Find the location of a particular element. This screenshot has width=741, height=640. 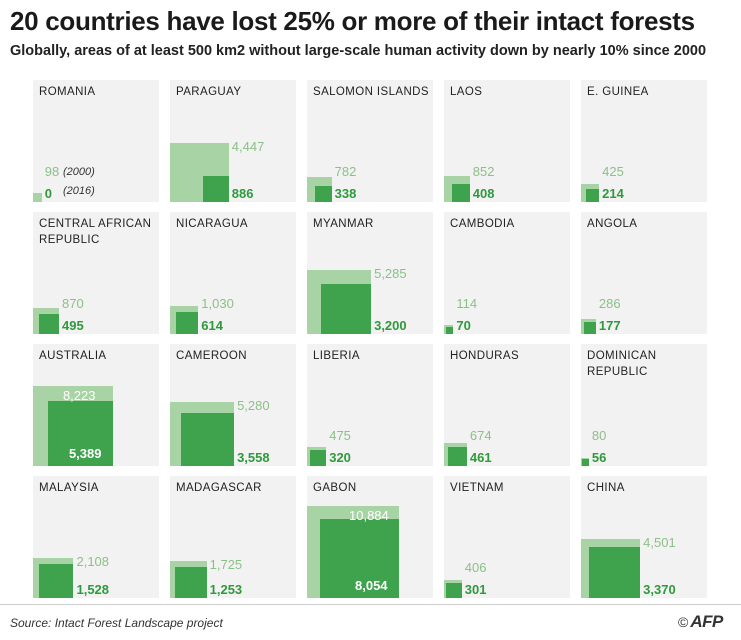

value-2000-label: 80 is located at coordinates (599, 435).